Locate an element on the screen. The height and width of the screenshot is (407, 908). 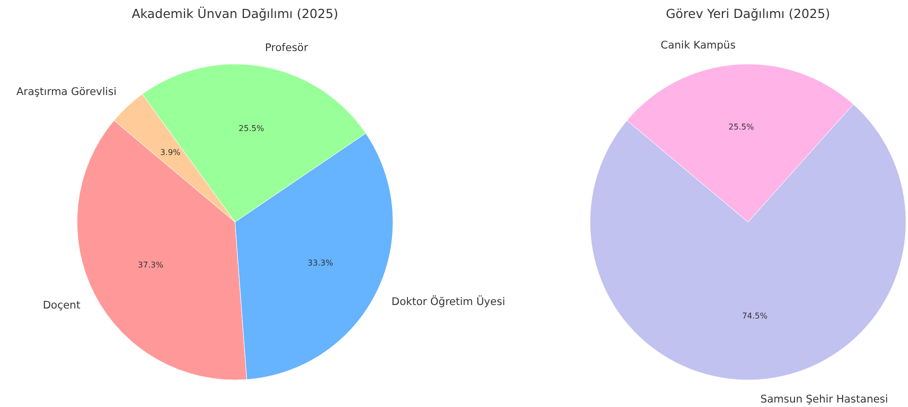
data-label: 37.3% is located at coordinates (151, 265).